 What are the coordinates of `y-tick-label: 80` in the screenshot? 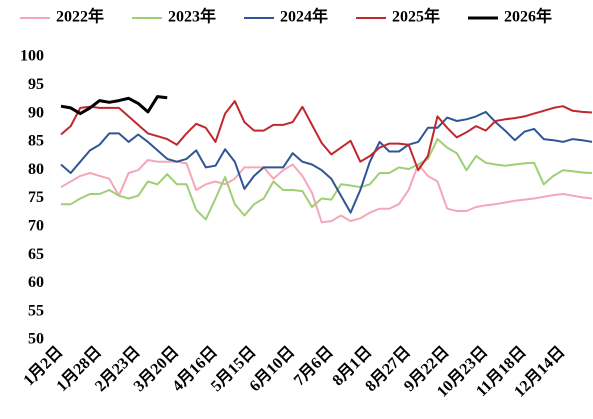 It's located at (36, 169).